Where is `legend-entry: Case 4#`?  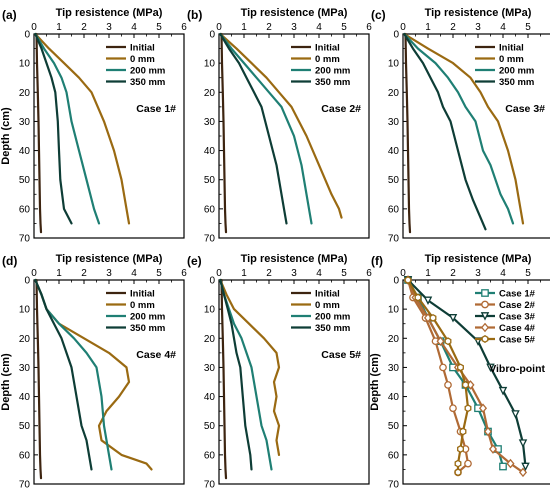
legend-entry: Case 4# is located at coordinates (517, 328).